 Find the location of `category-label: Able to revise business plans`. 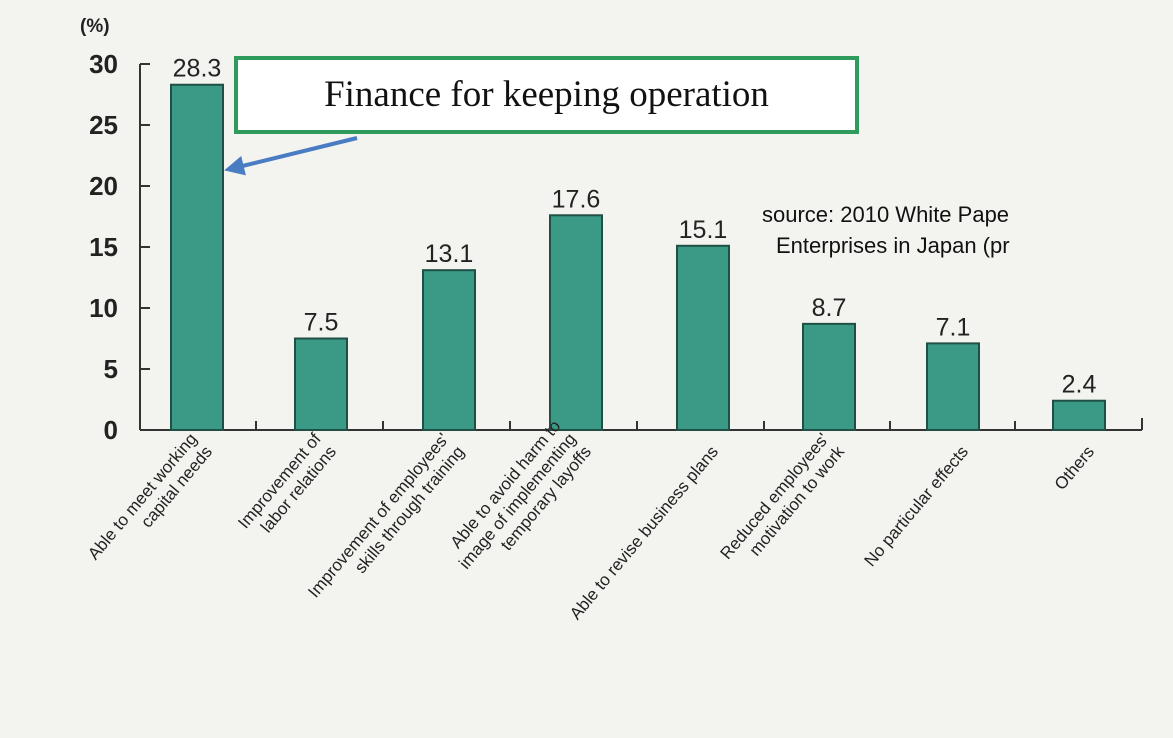

category-label: Able to revise business plans is located at coordinates (644, 532).